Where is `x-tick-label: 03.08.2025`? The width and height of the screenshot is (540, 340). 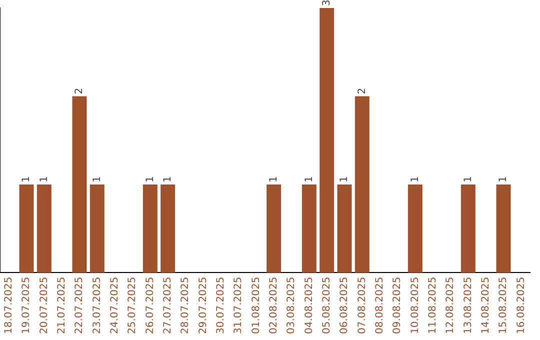 x-tick-label: 03.08.2025 is located at coordinates (292, 305).